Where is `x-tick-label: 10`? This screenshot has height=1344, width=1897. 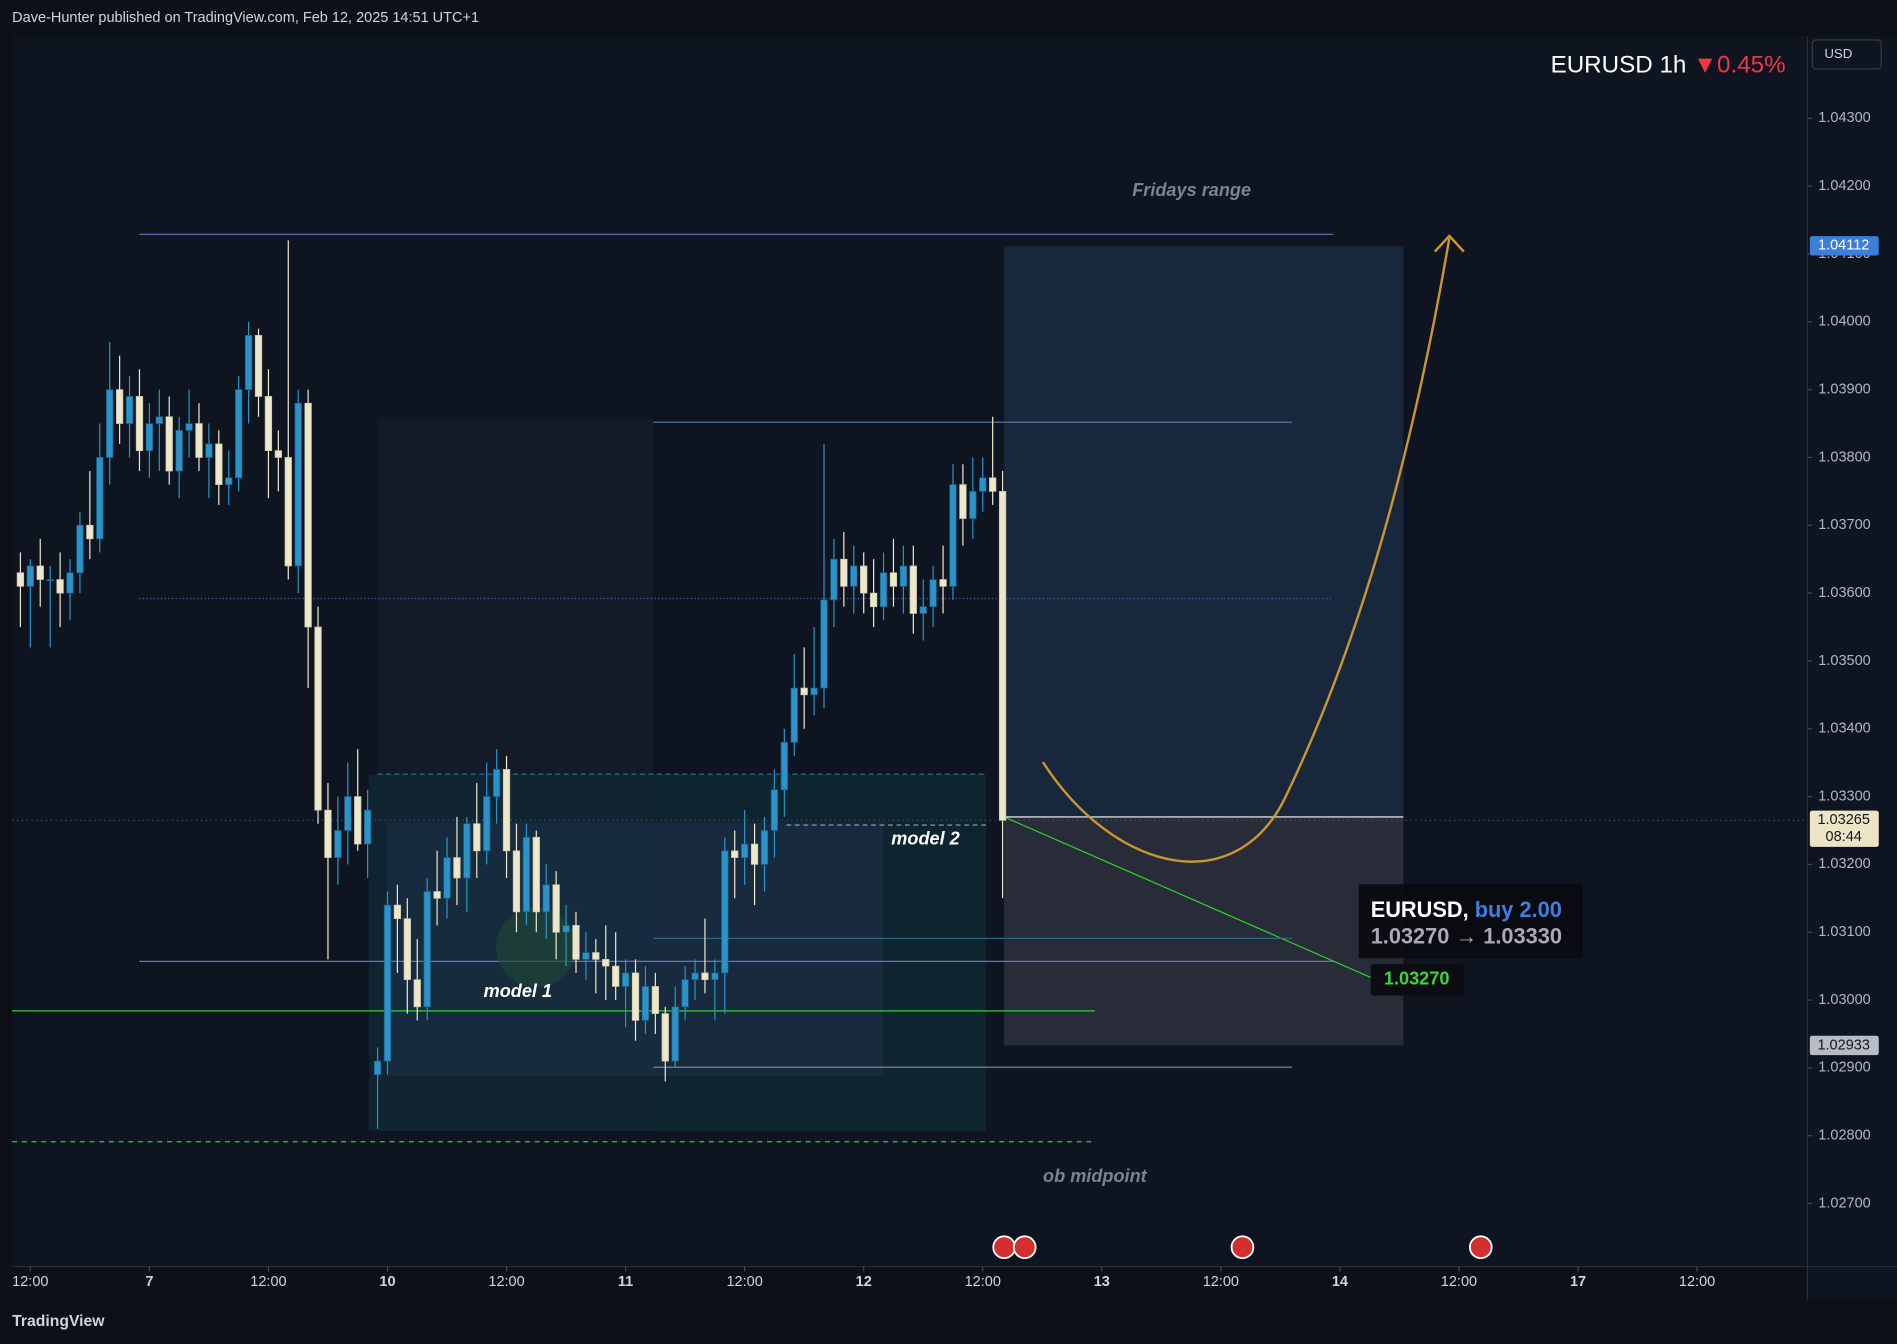
x-tick-label: 10 is located at coordinates (387, 1282).